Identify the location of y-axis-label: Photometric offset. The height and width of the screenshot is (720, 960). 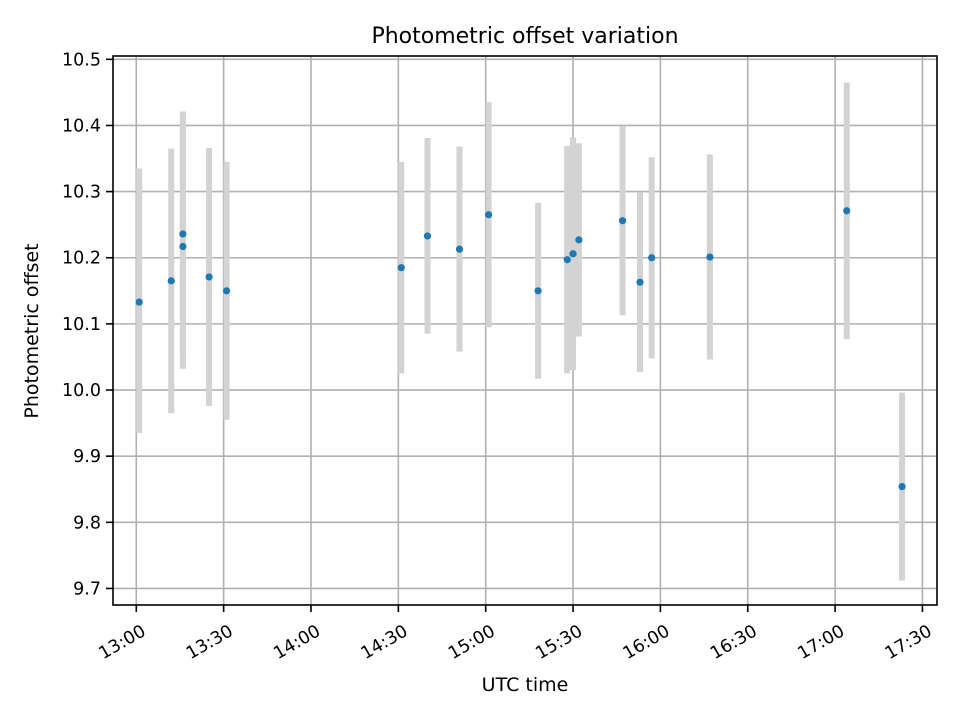
(32, 330).